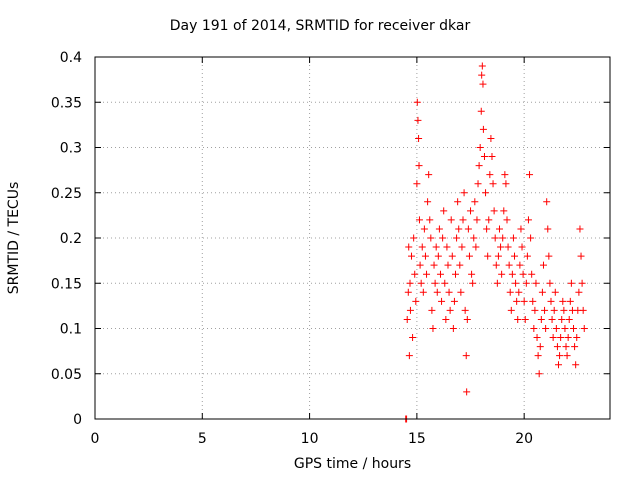  I want to click on y-tick-label: 0.25, so click(66, 194).